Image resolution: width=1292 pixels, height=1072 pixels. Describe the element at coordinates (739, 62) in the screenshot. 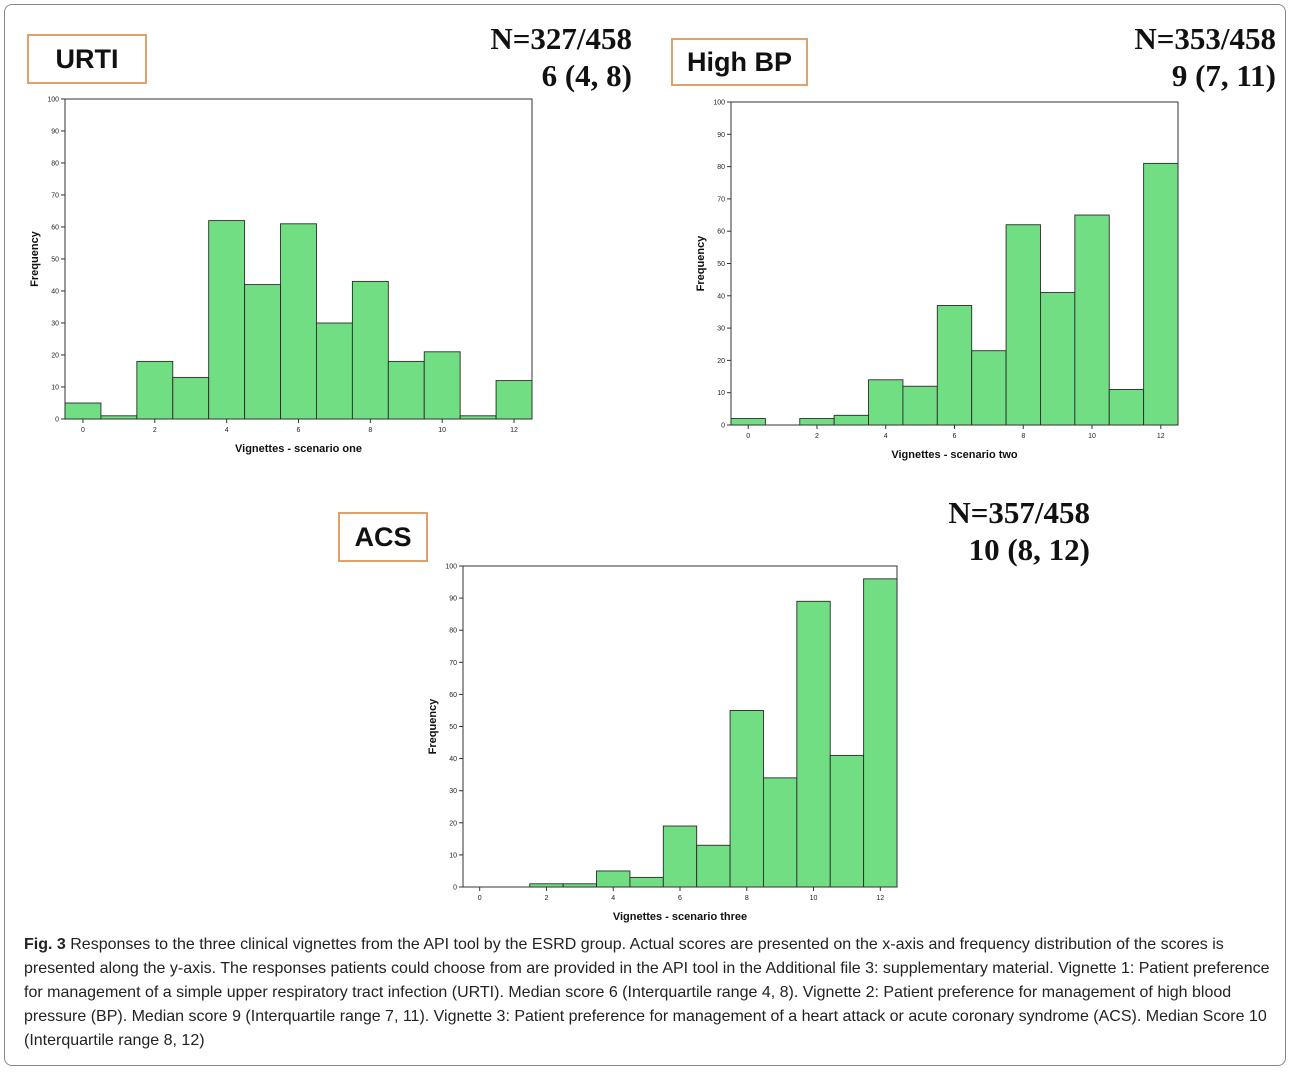

I see `panel-tag-high-bp: High BP` at that location.